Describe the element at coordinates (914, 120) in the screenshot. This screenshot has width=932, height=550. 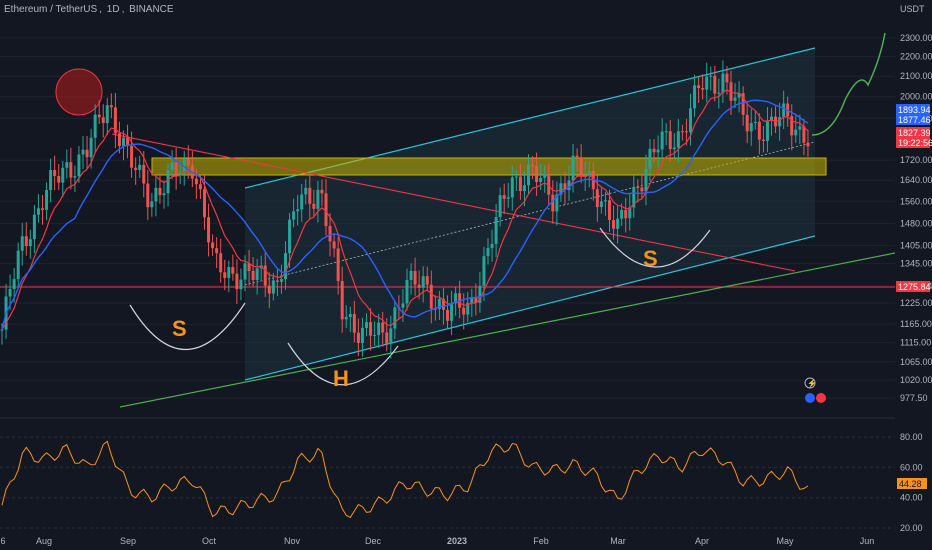
I see `price-tag-label: 1877.46` at that location.